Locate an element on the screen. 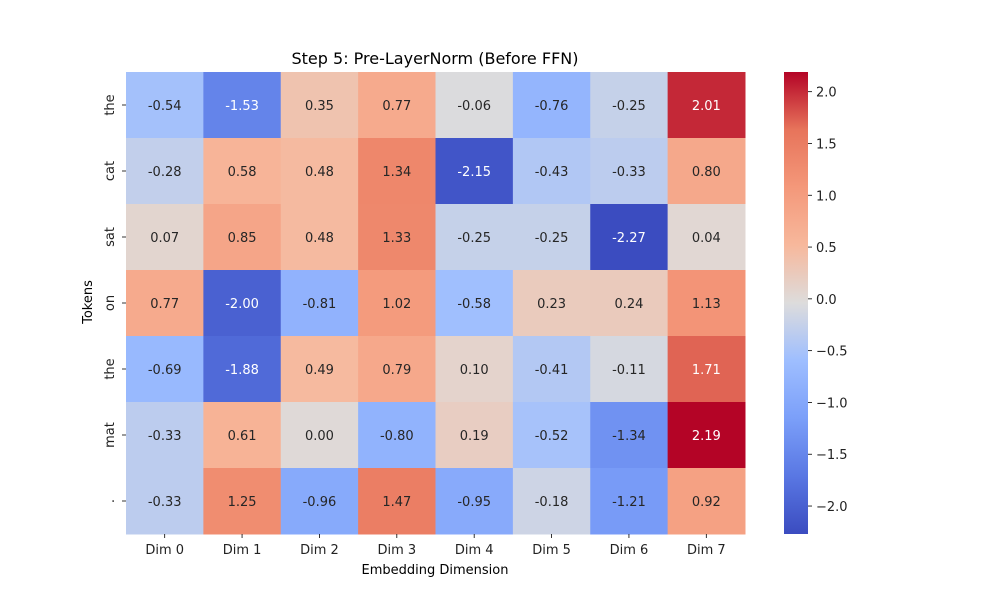  x-tick-label: Dim 1 is located at coordinates (242, 550).